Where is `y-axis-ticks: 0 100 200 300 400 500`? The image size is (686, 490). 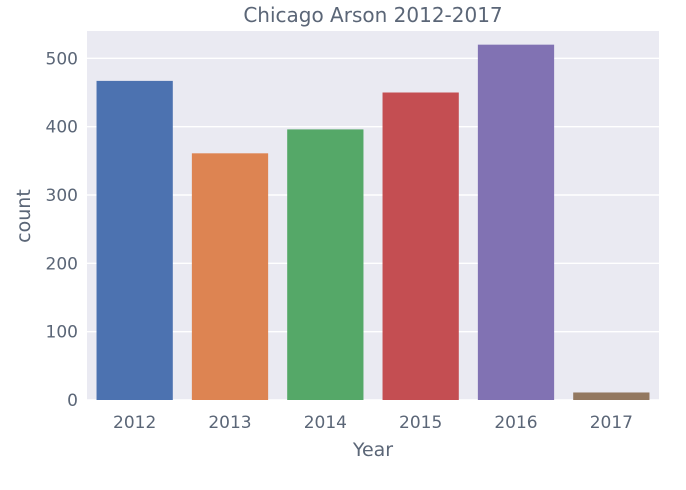
y-axis-ticks: 0 100 200 300 400 500 is located at coordinates (62, 230).